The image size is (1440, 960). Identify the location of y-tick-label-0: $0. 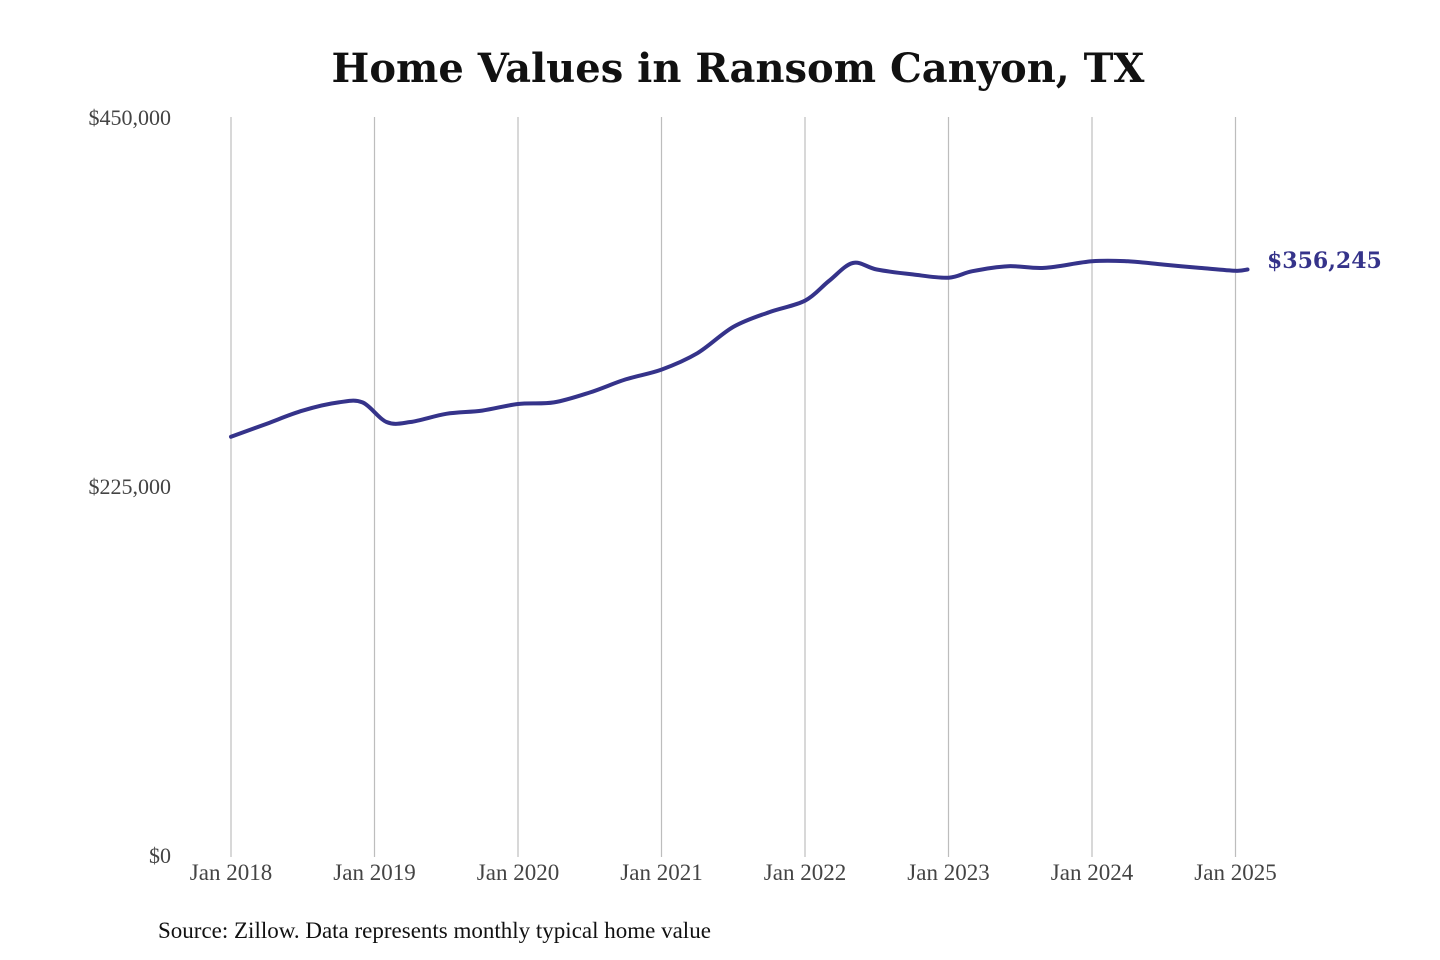
(160, 855).